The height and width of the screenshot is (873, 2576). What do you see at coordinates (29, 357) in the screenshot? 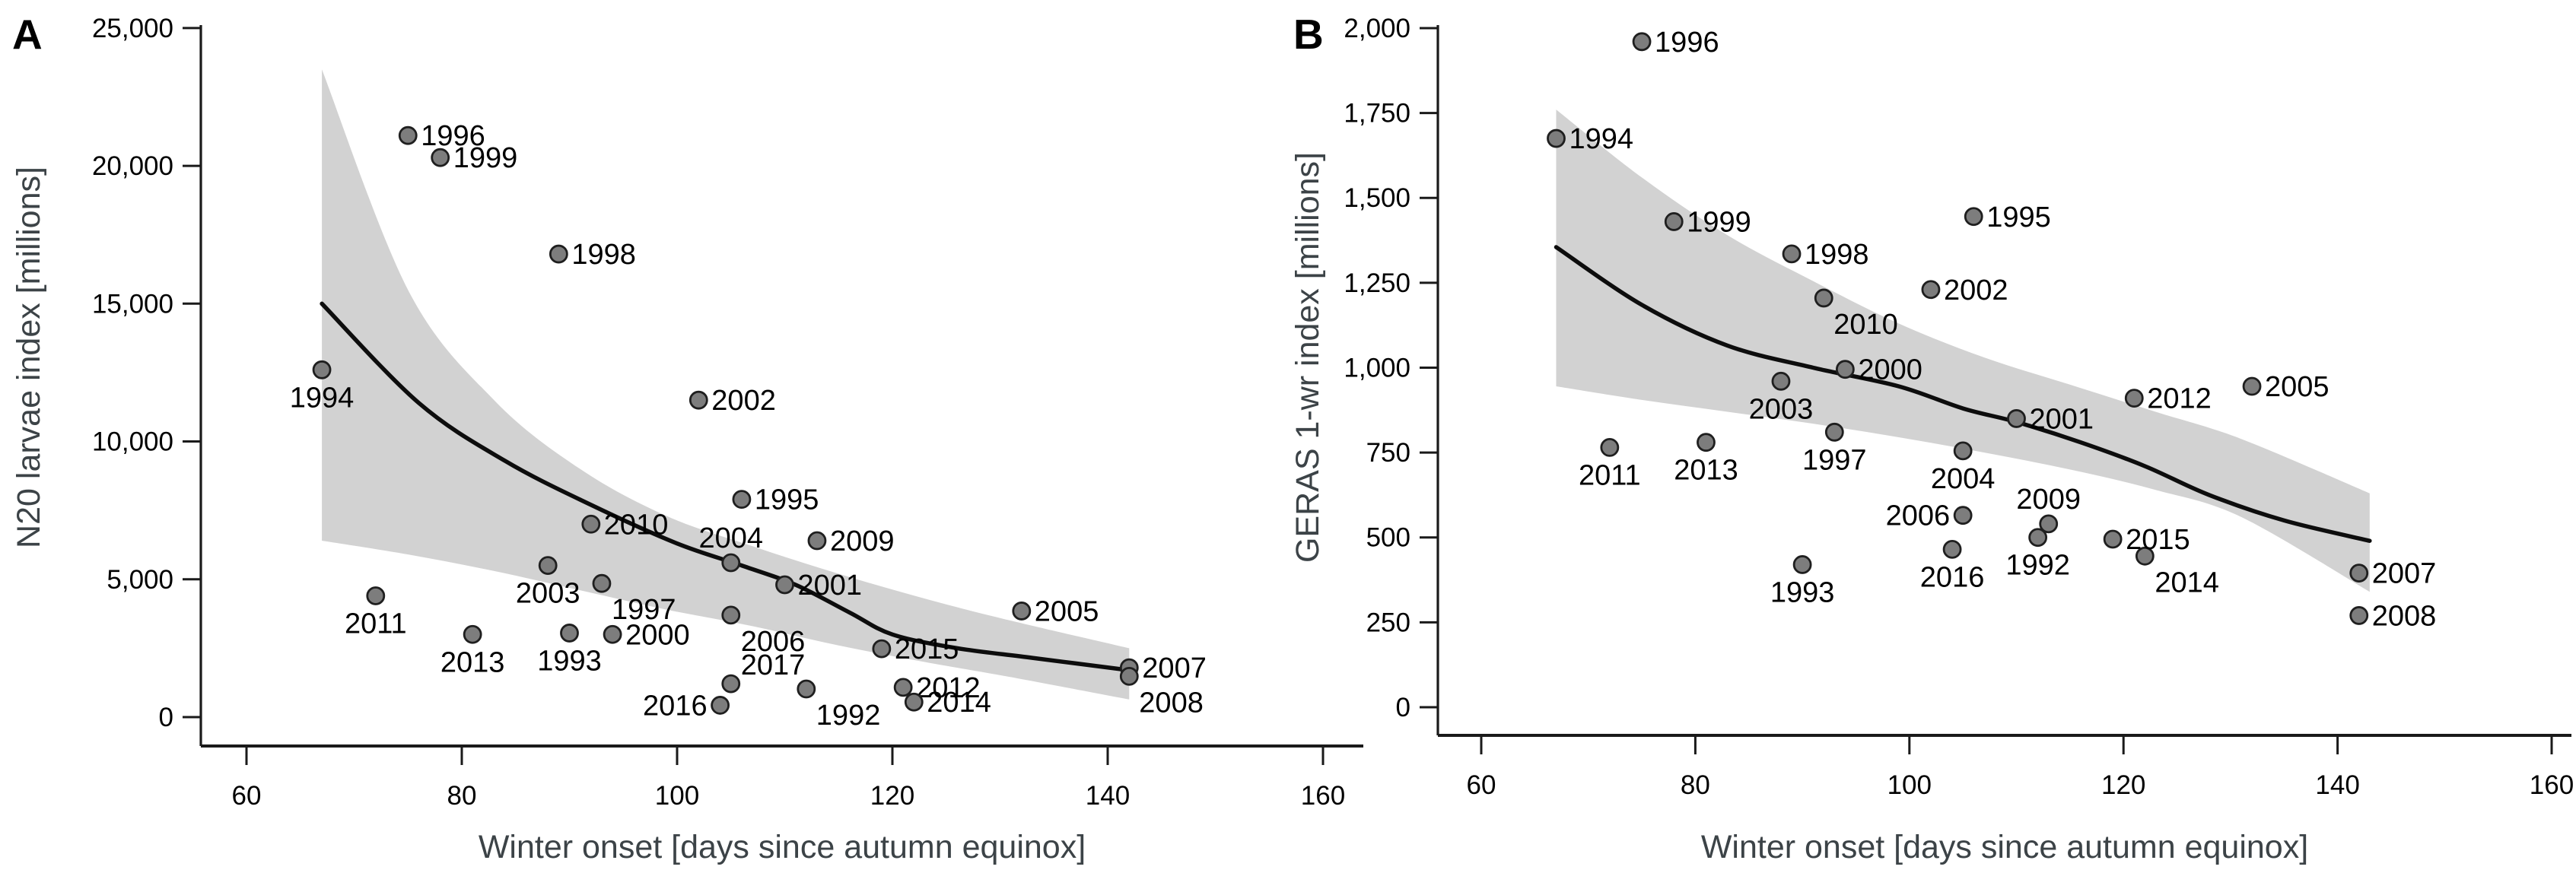
I see `y-axis-title: N20 larvae index [millions]` at bounding box center [29, 357].